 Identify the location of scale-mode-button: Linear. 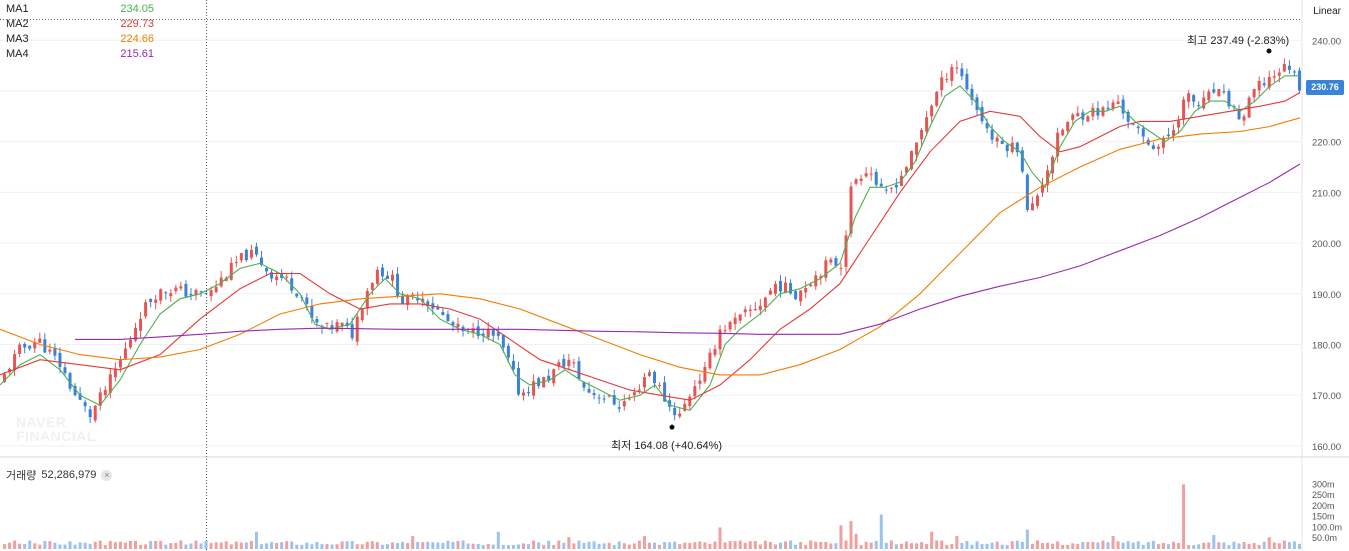
(1327, 11).